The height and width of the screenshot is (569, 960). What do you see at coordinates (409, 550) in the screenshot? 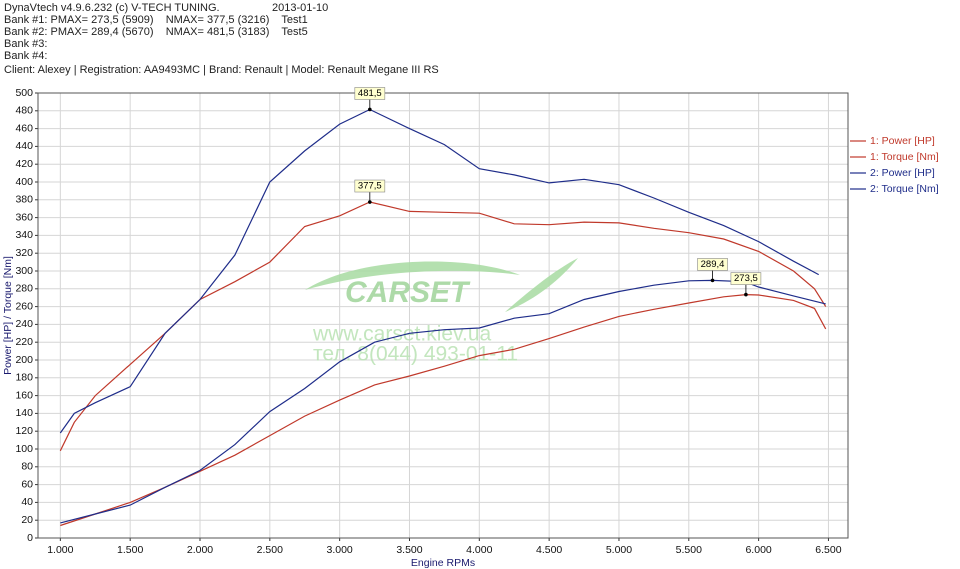
I see `x-tick-label: 3.500` at bounding box center [409, 550].